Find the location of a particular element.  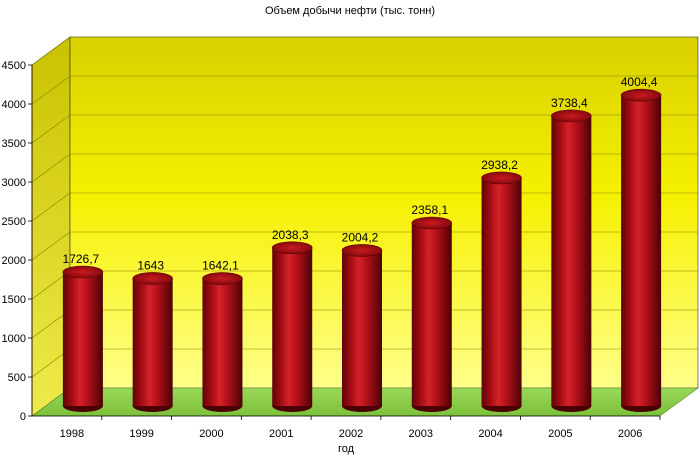

data-label: 1726,7 is located at coordinates (81, 259).